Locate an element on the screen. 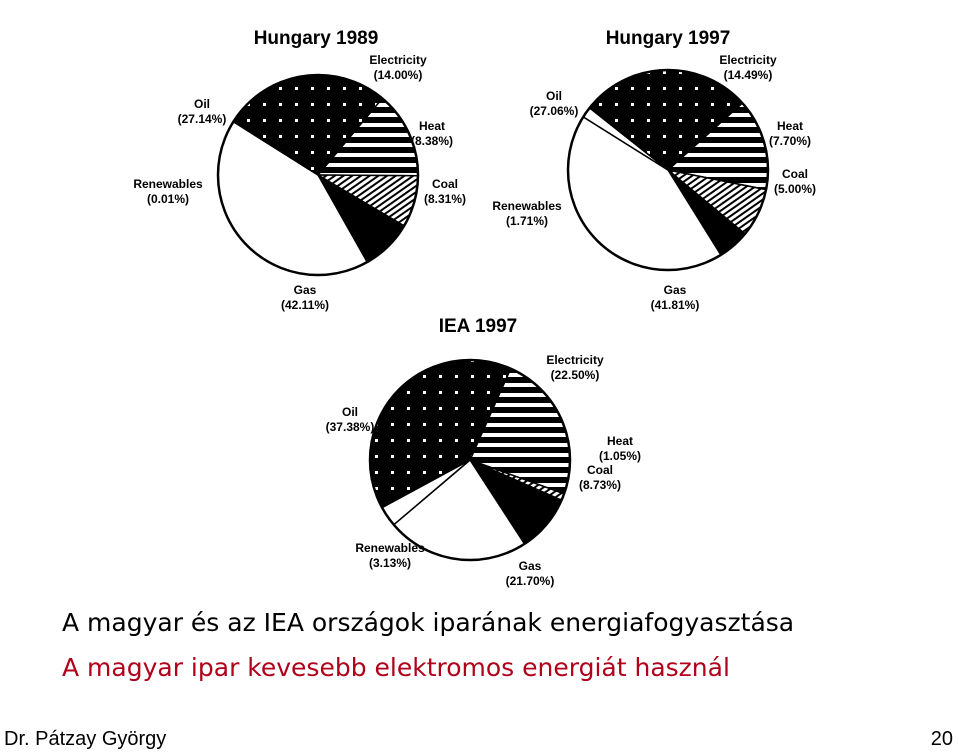 Image resolution: width=959 pixels, height=753 pixels. slice-value-electricity: (14.00%) is located at coordinates (398, 75).